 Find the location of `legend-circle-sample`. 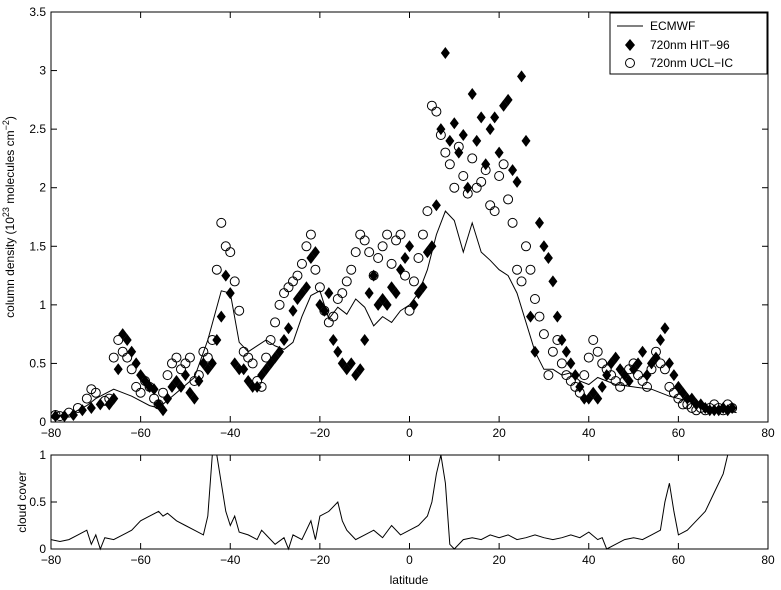

legend-circle-sample is located at coordinates (630, 63).